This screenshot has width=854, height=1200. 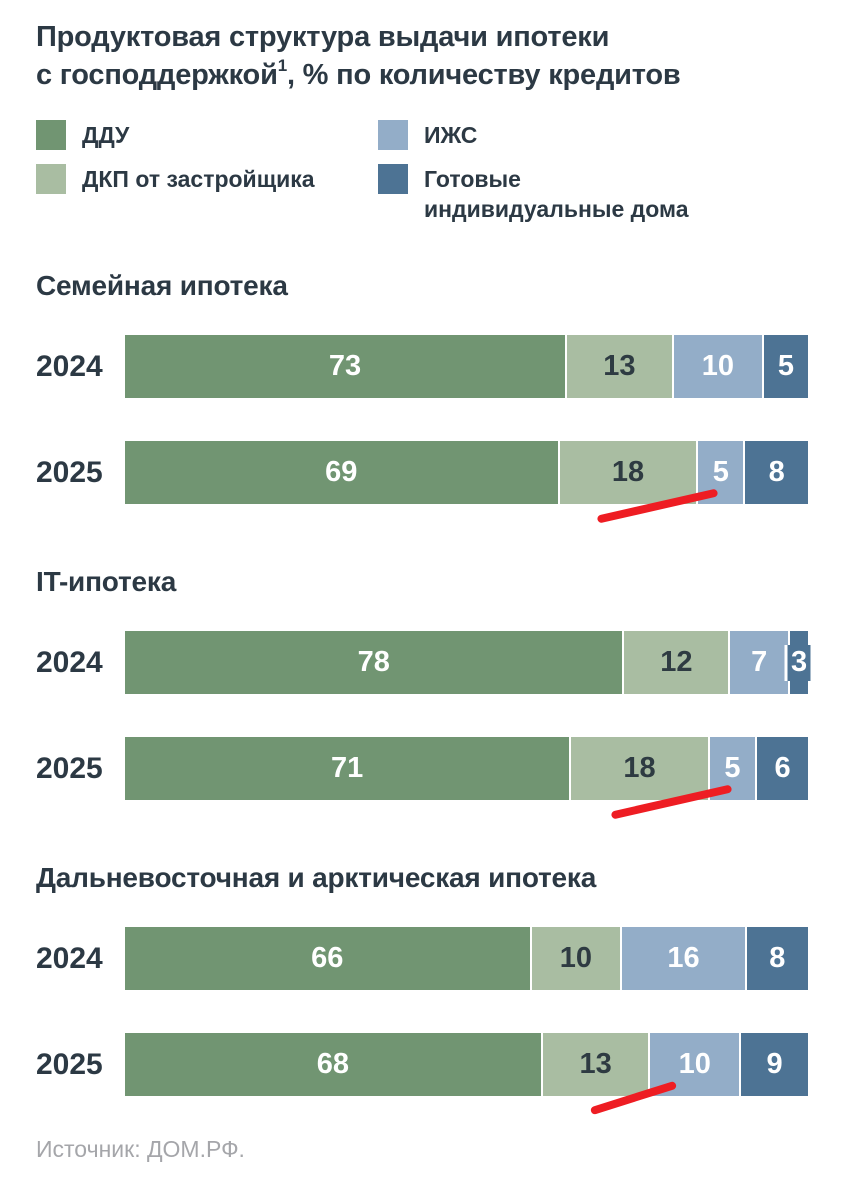 I want to click on bar-segment-value: 73, so click(x=345, y=366).